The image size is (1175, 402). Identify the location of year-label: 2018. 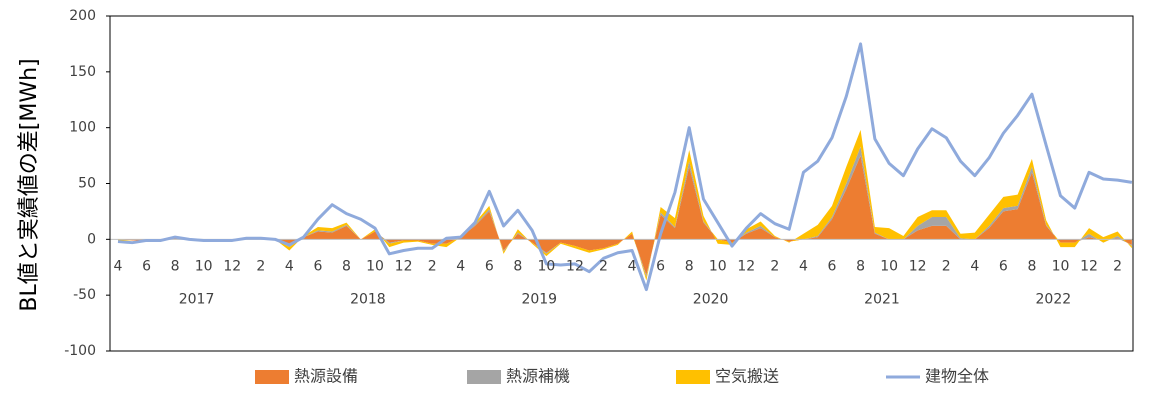
(368, 299).